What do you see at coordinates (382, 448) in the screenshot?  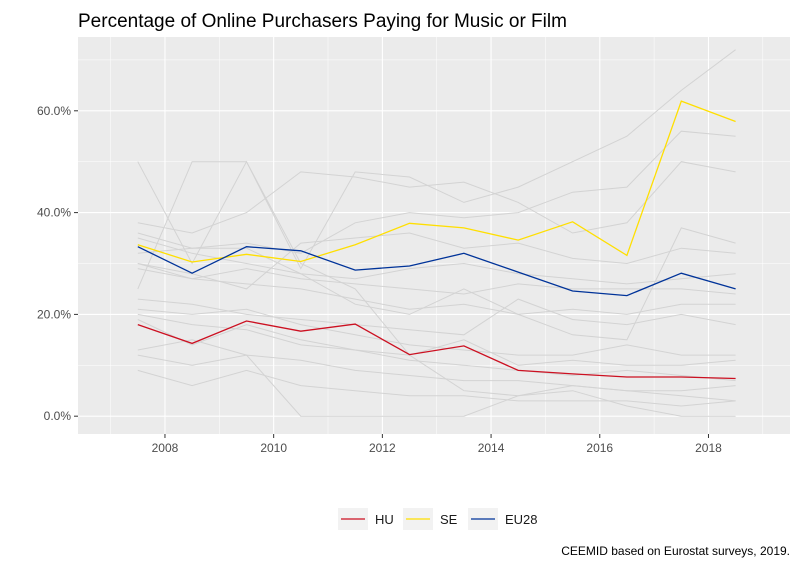 I see `x-tick-label: 2012` at bounding box center [382, 448].